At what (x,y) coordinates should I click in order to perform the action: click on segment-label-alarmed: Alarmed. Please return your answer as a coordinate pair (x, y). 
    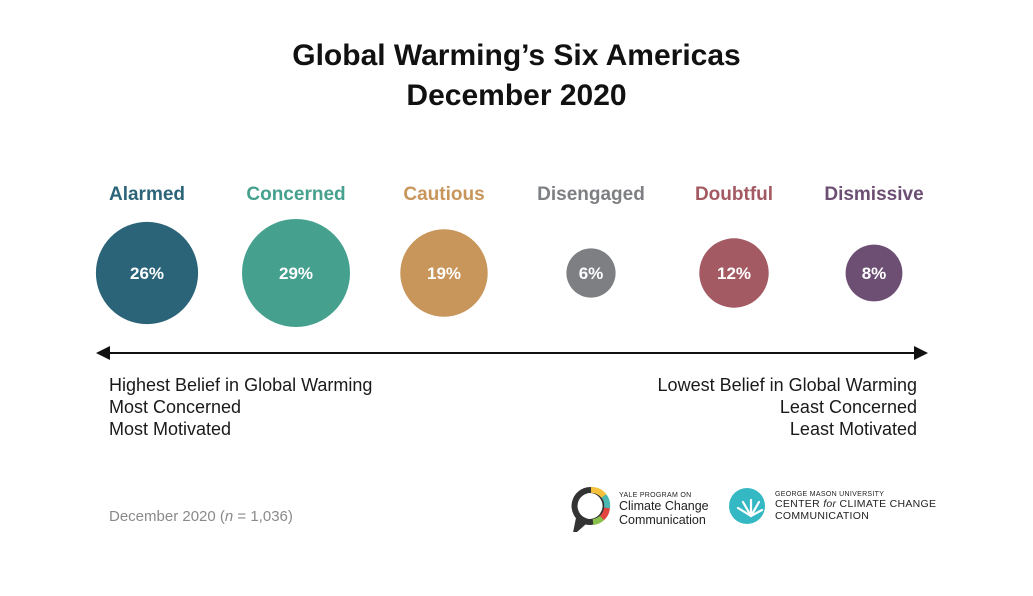
    Looking at the image, I should click on (147, 194).